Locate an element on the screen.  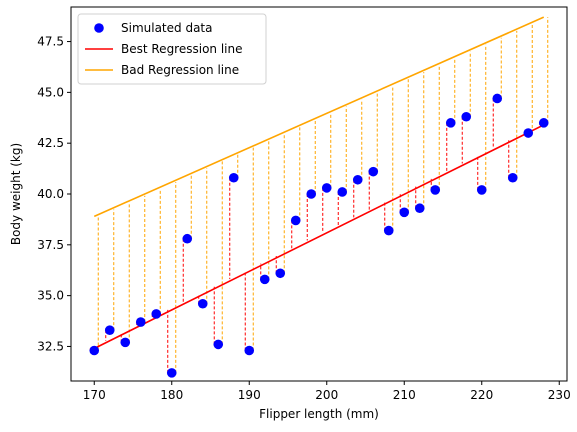
x-tick-label: 200 is located at coordinates (326, 395).